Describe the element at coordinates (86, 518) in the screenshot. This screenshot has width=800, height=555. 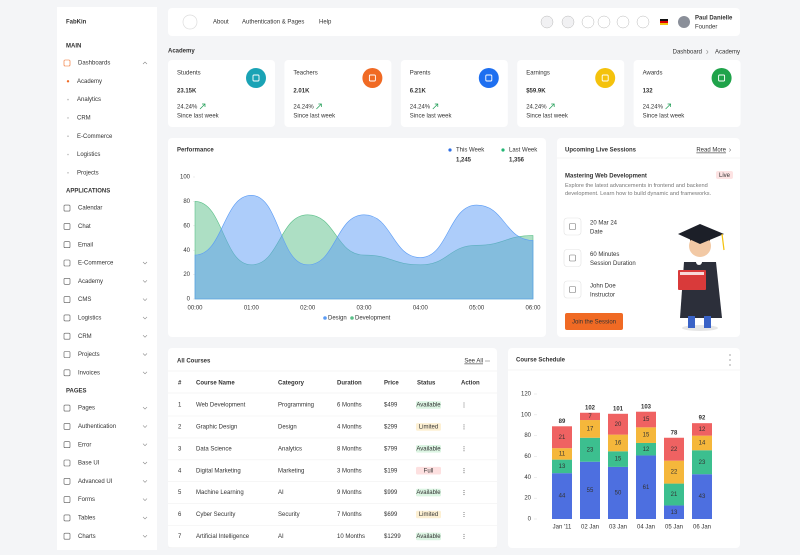
I see `menu-item: Tables` at that location.